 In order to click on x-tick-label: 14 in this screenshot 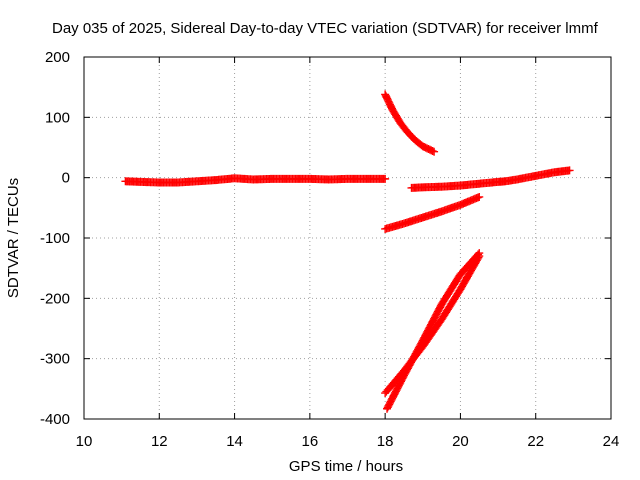, I will do `click(234, 441)`.